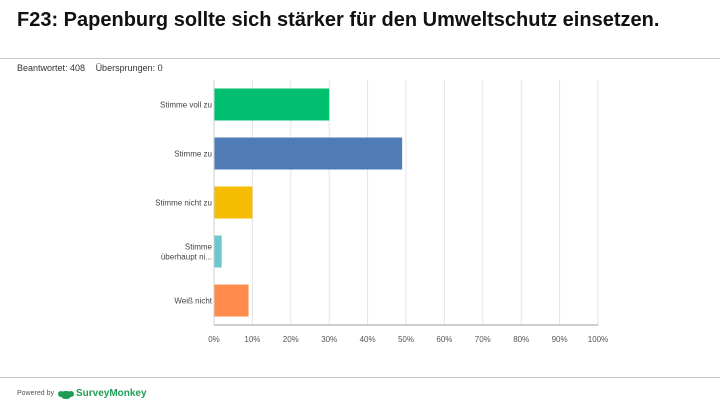  I want to click on surveymonkey-logo: SurveyMonkey, so click(102, 393).